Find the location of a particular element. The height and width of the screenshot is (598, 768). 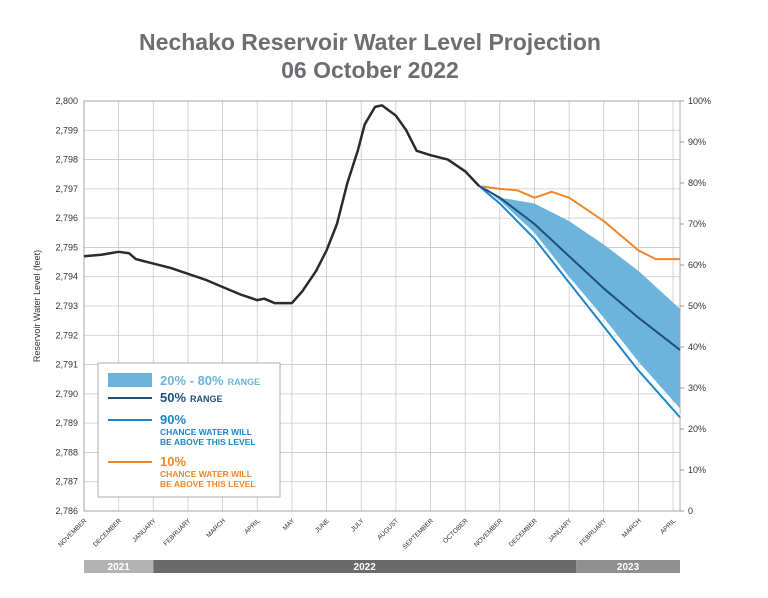

y-axis-label: Reservoir Water Level (feet) is located at coordinates (37, 306).